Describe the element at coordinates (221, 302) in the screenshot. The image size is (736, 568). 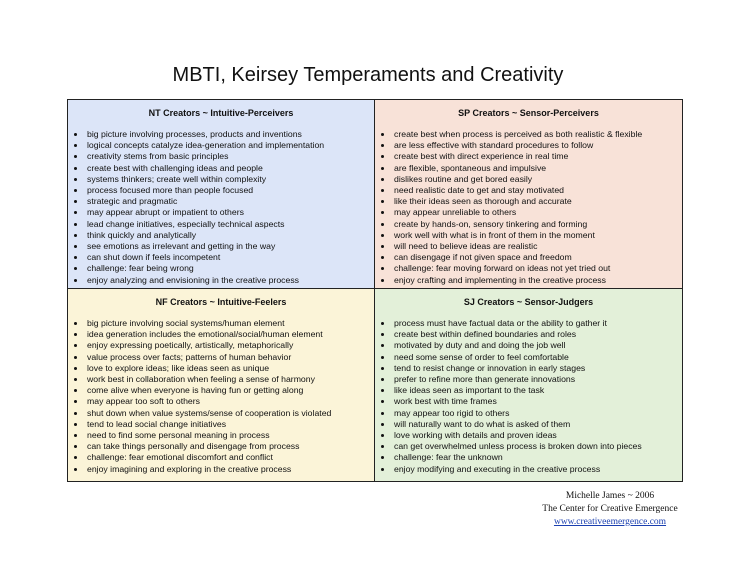
I see `quadrant-heading: NF Creators ~ Intuitive-Feelers` at that location.